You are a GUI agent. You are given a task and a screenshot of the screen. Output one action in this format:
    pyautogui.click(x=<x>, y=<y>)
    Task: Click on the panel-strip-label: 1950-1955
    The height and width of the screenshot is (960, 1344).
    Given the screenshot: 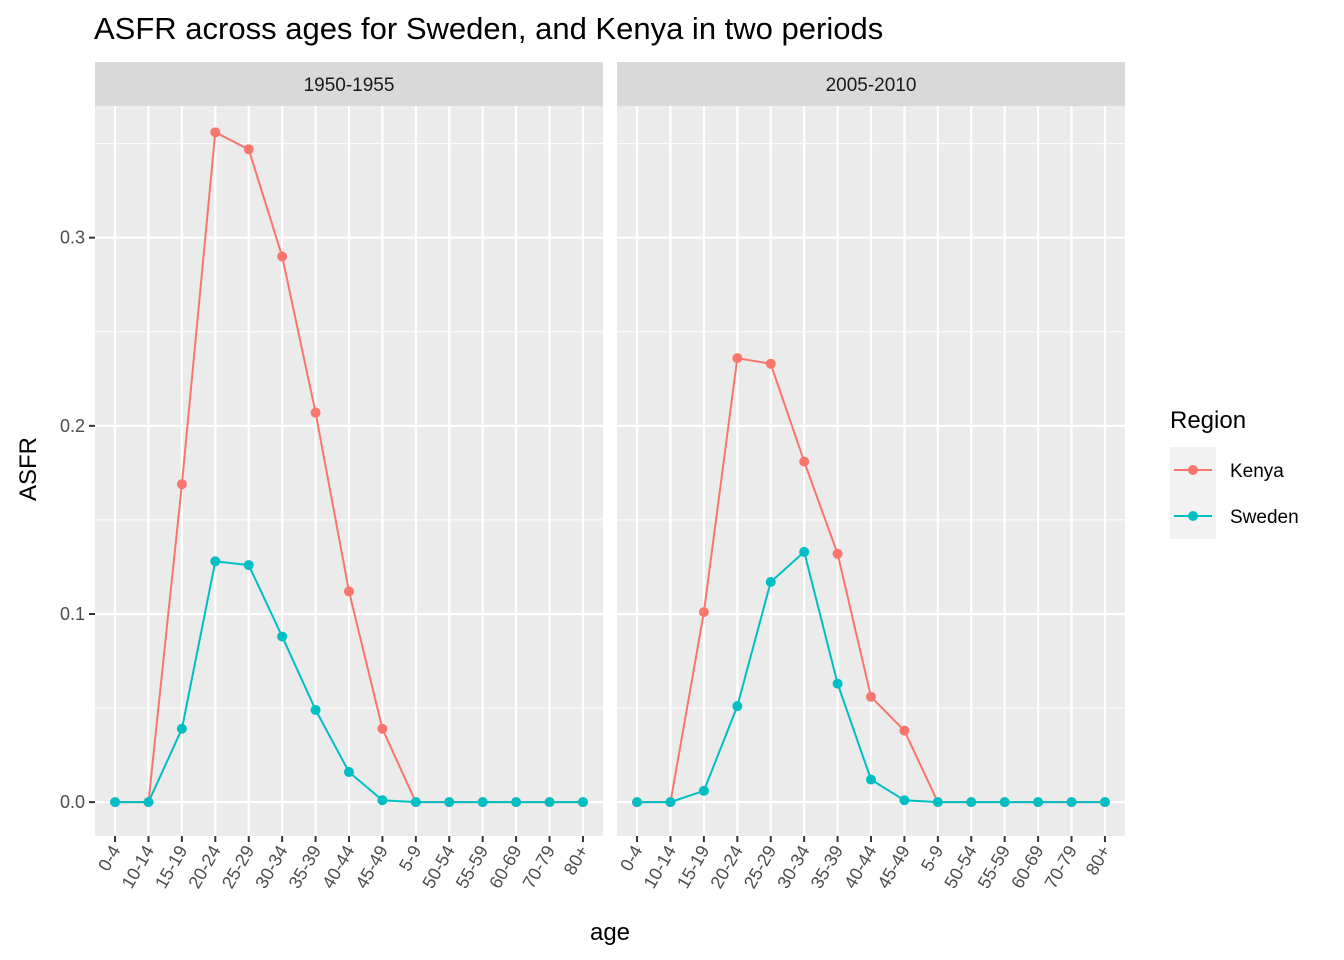 What is the action you would take?
    pyautogui.click(x=349, y=85)
    